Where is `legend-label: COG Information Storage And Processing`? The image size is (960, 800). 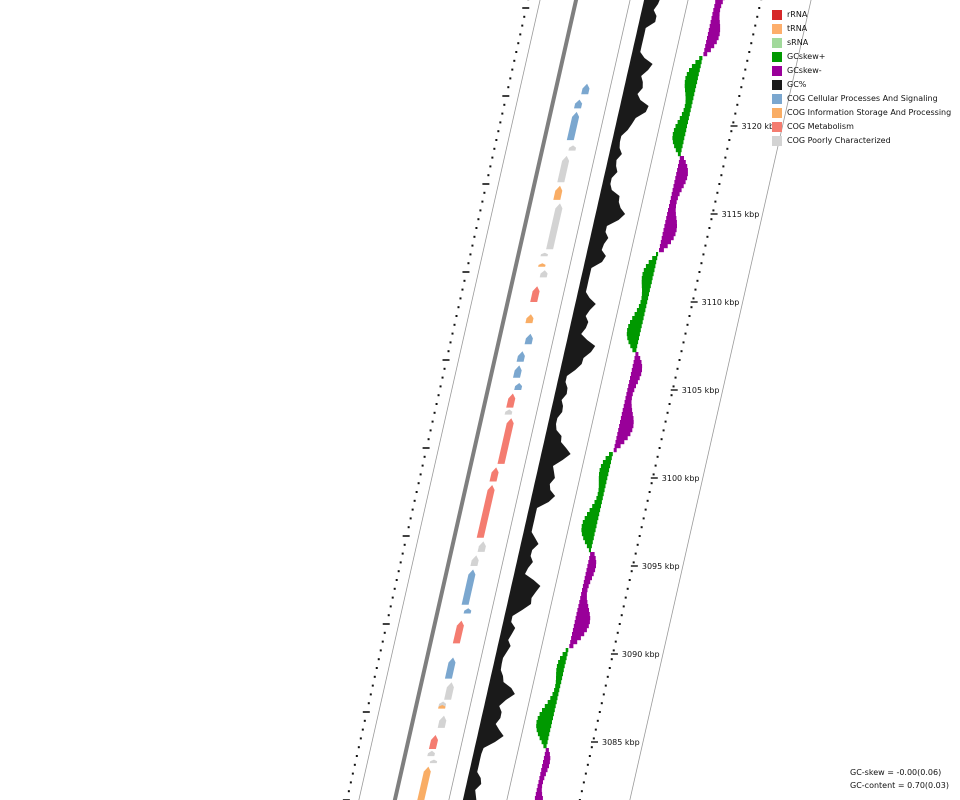
legend-label: COG Information Storage And Processing is located at coordinates (869, 112).